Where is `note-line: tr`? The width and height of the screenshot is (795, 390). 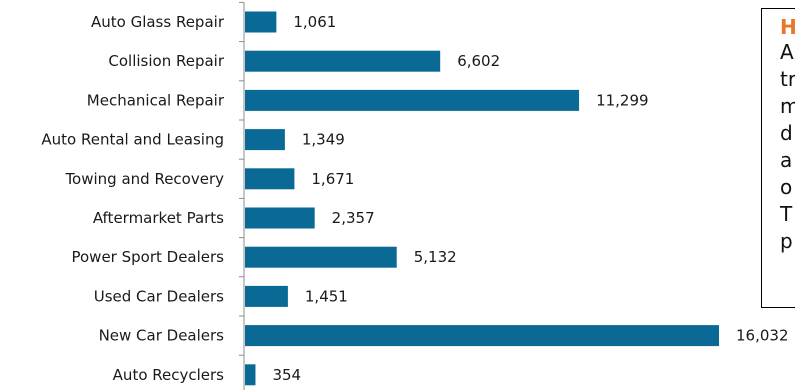
note-line: tr is located at coordinates (787, 79).